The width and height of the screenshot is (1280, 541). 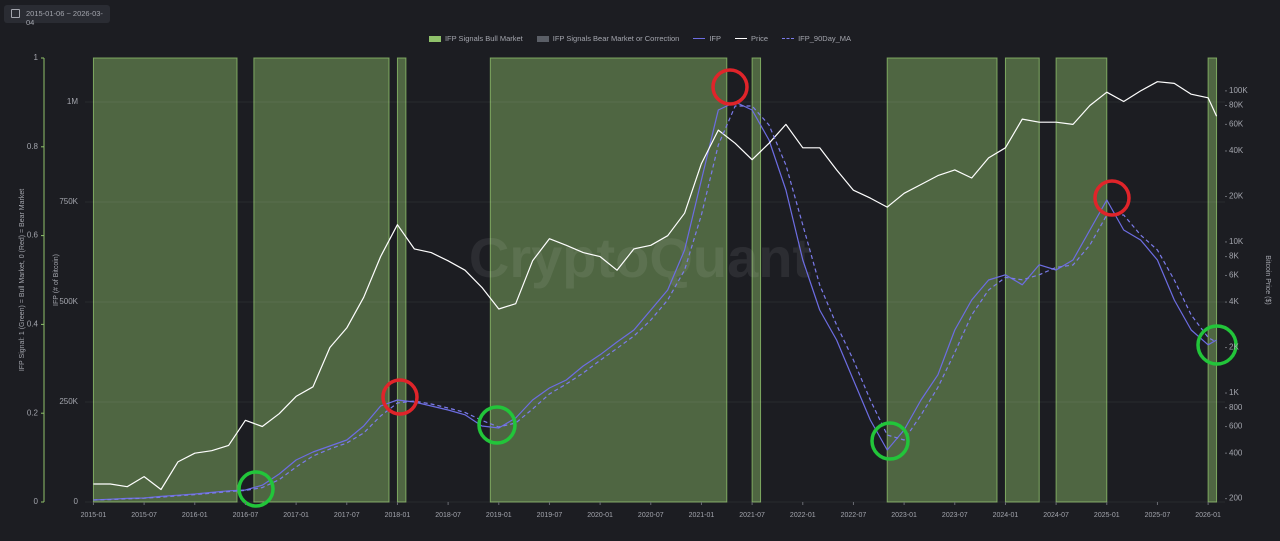 What do you see at coordinates (94, 515) in the screenshot?
I see `x-tick-label: 2015-01` at bounding box center [94, 515].